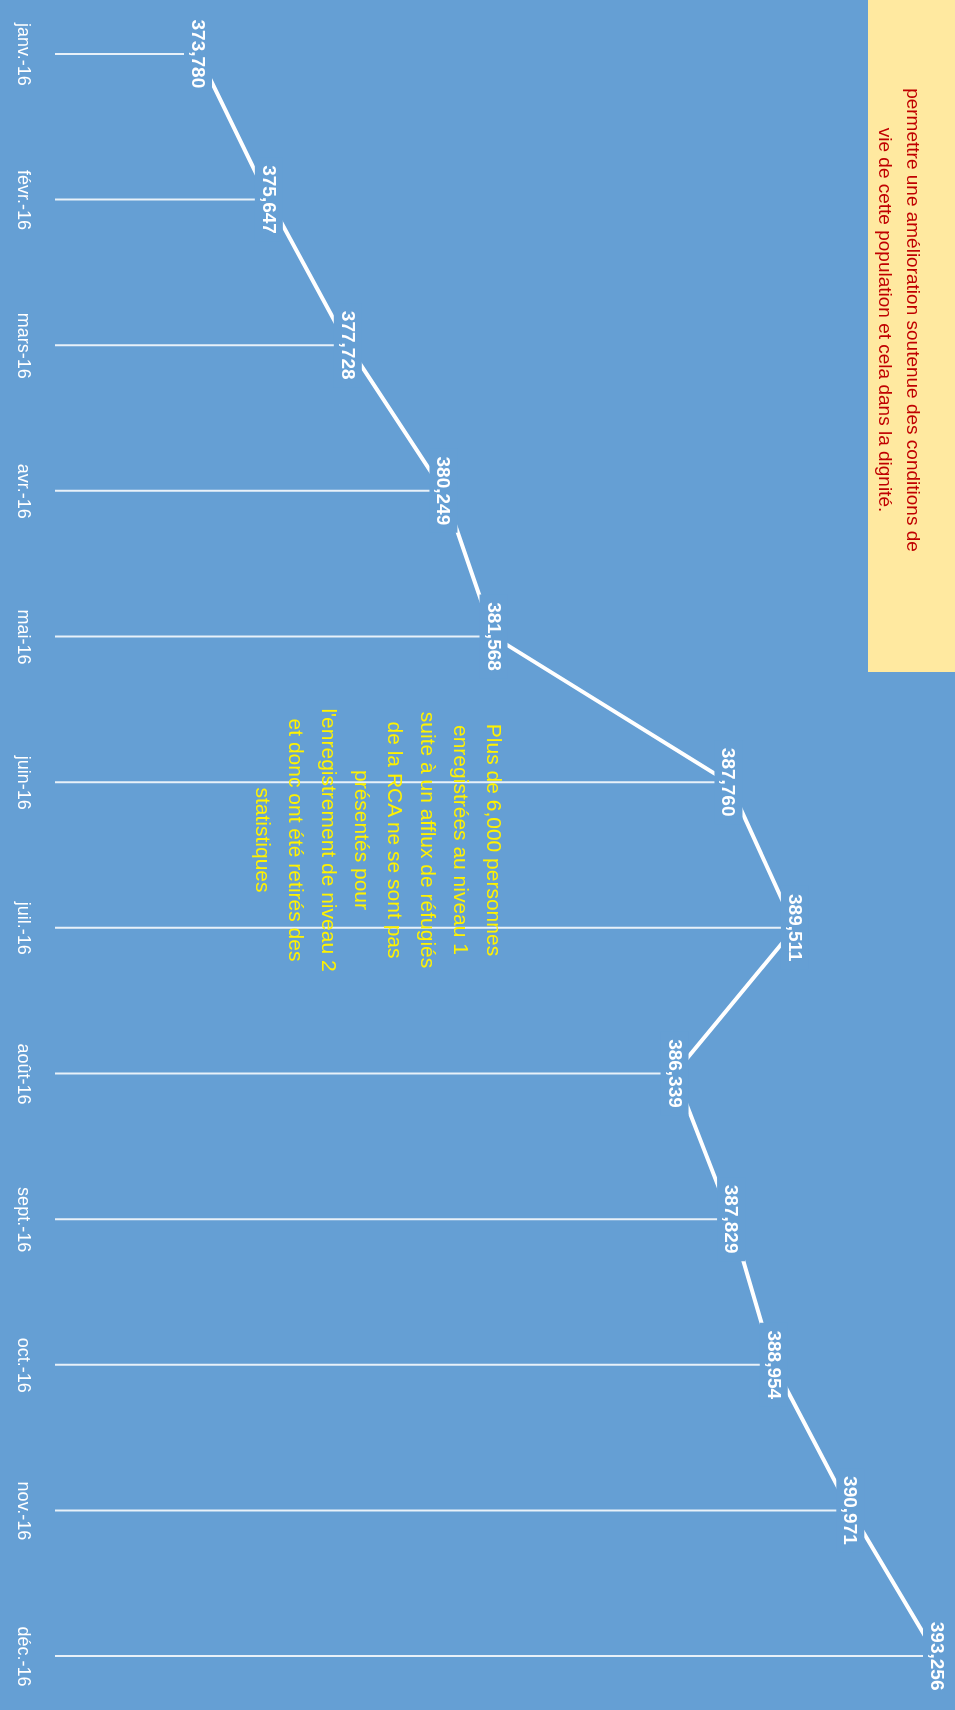  Describe the element at coordinates (675, 1073) in the screenshot. I see `data-label: 386,339` at that location.